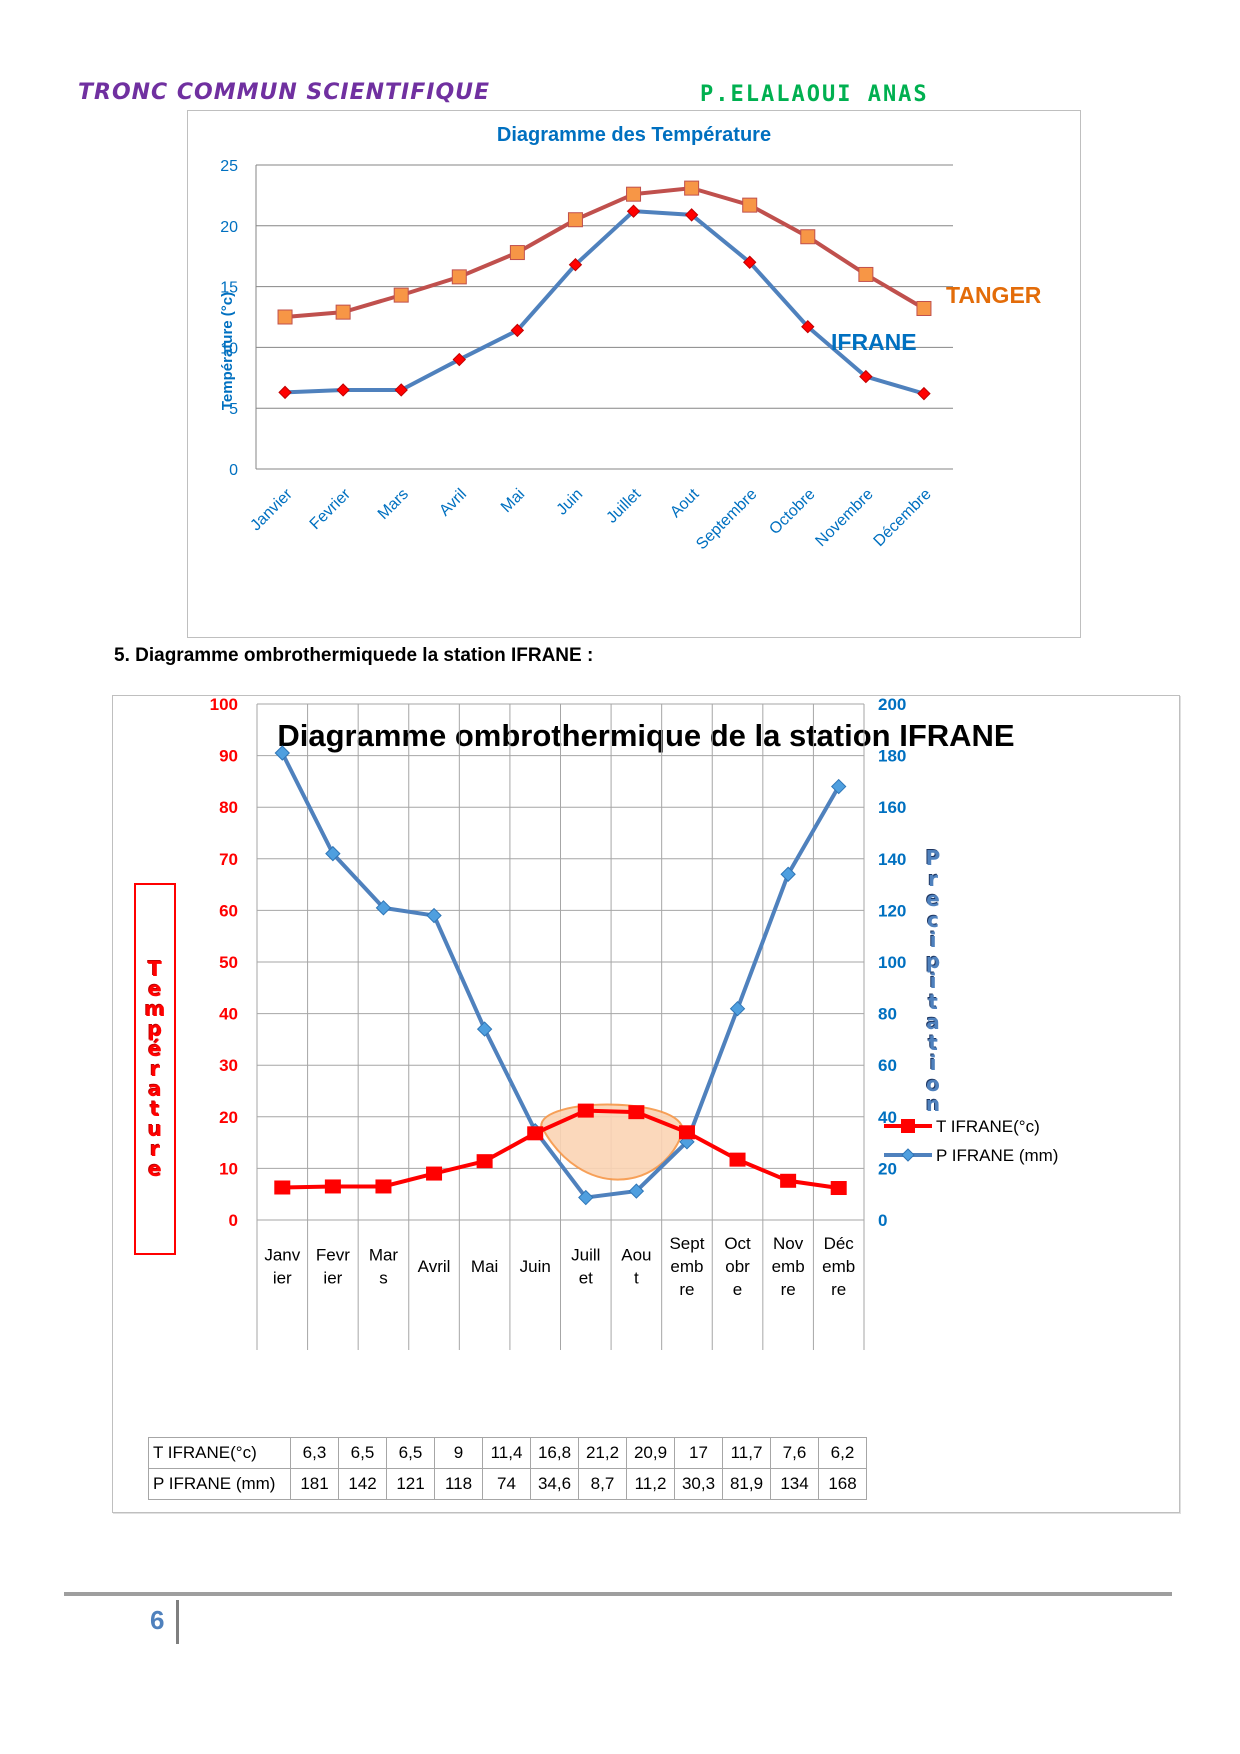 The height and width of the screenshot is (1754, 1240). Describe the element at coordinates (384, 1255) in the screenshot. I see `ombrothermic-month-label: Mar` at that location.